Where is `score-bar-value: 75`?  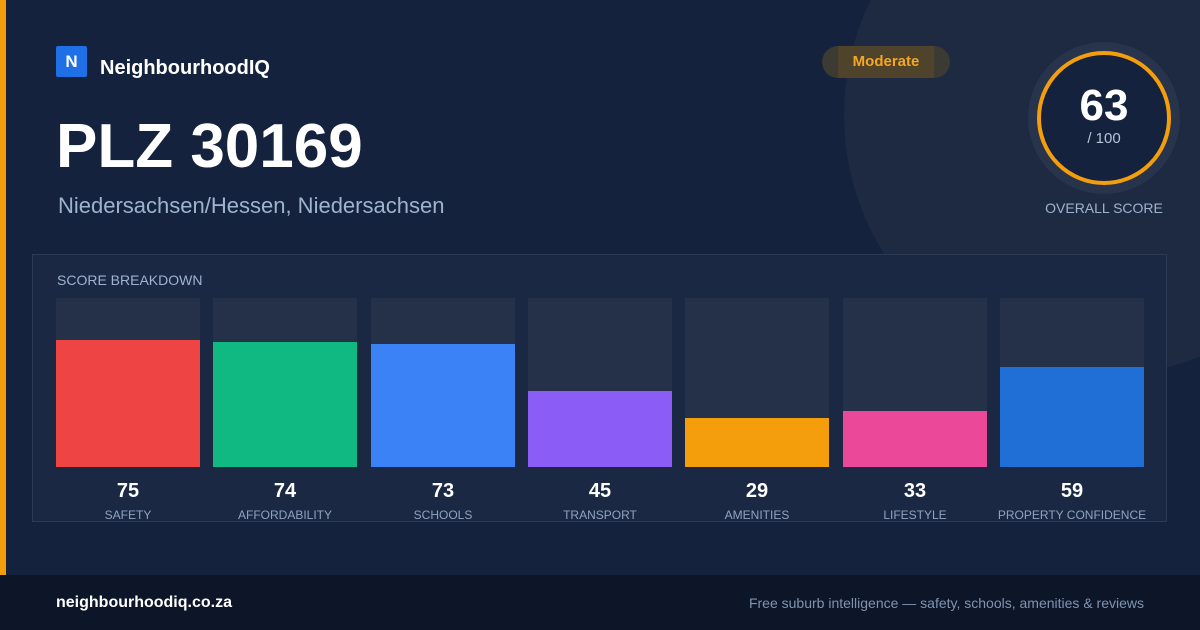 score-bar-value: 75 is located at coordinates (128, 491).